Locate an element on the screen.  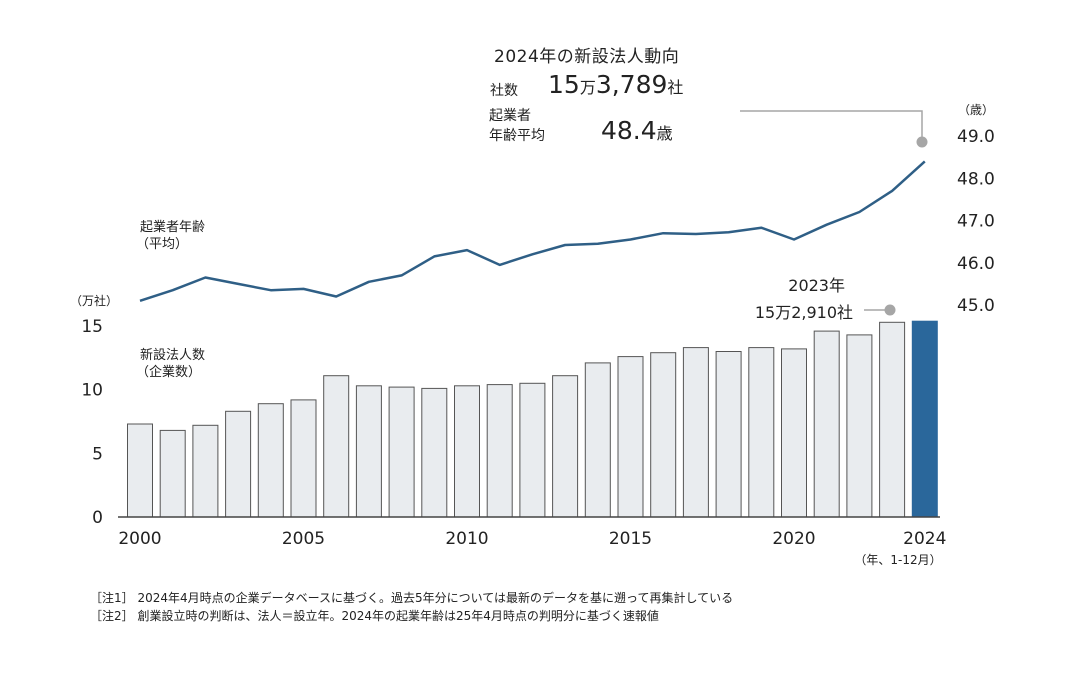
x-axis: 2000 2005 2010 2015 2020 2024 （年、1-12月） is located at coordinates (532, 548).